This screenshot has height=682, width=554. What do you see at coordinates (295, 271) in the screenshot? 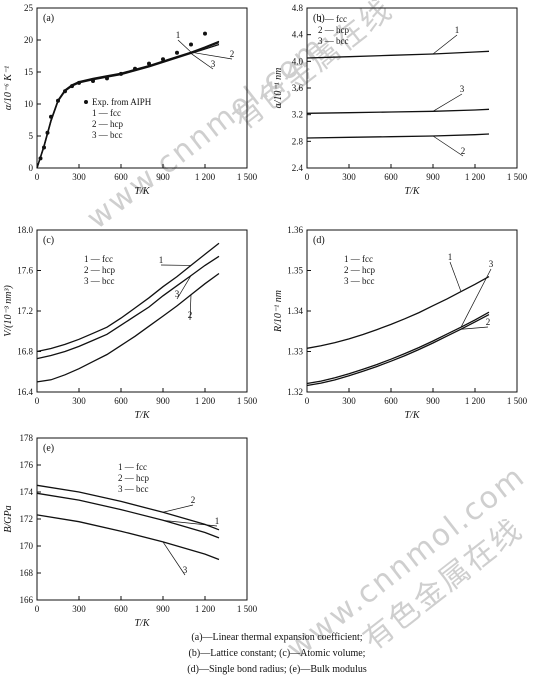
I see `y-tick-label: 1.35` at bounding box center [295, 271].